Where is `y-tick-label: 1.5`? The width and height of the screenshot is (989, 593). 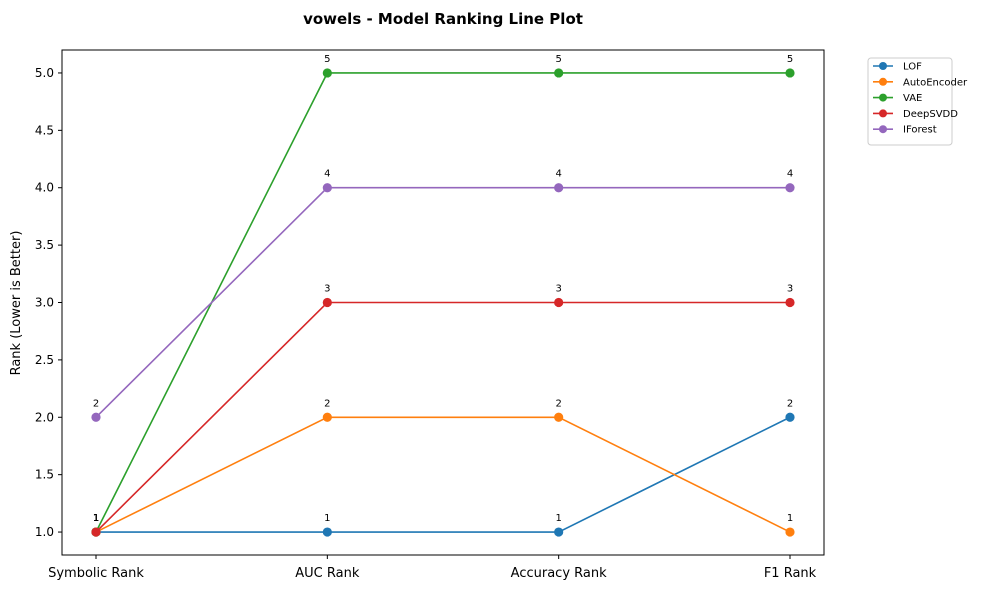 y-tick-label: 1.5 is located at coordinates (44, 475).